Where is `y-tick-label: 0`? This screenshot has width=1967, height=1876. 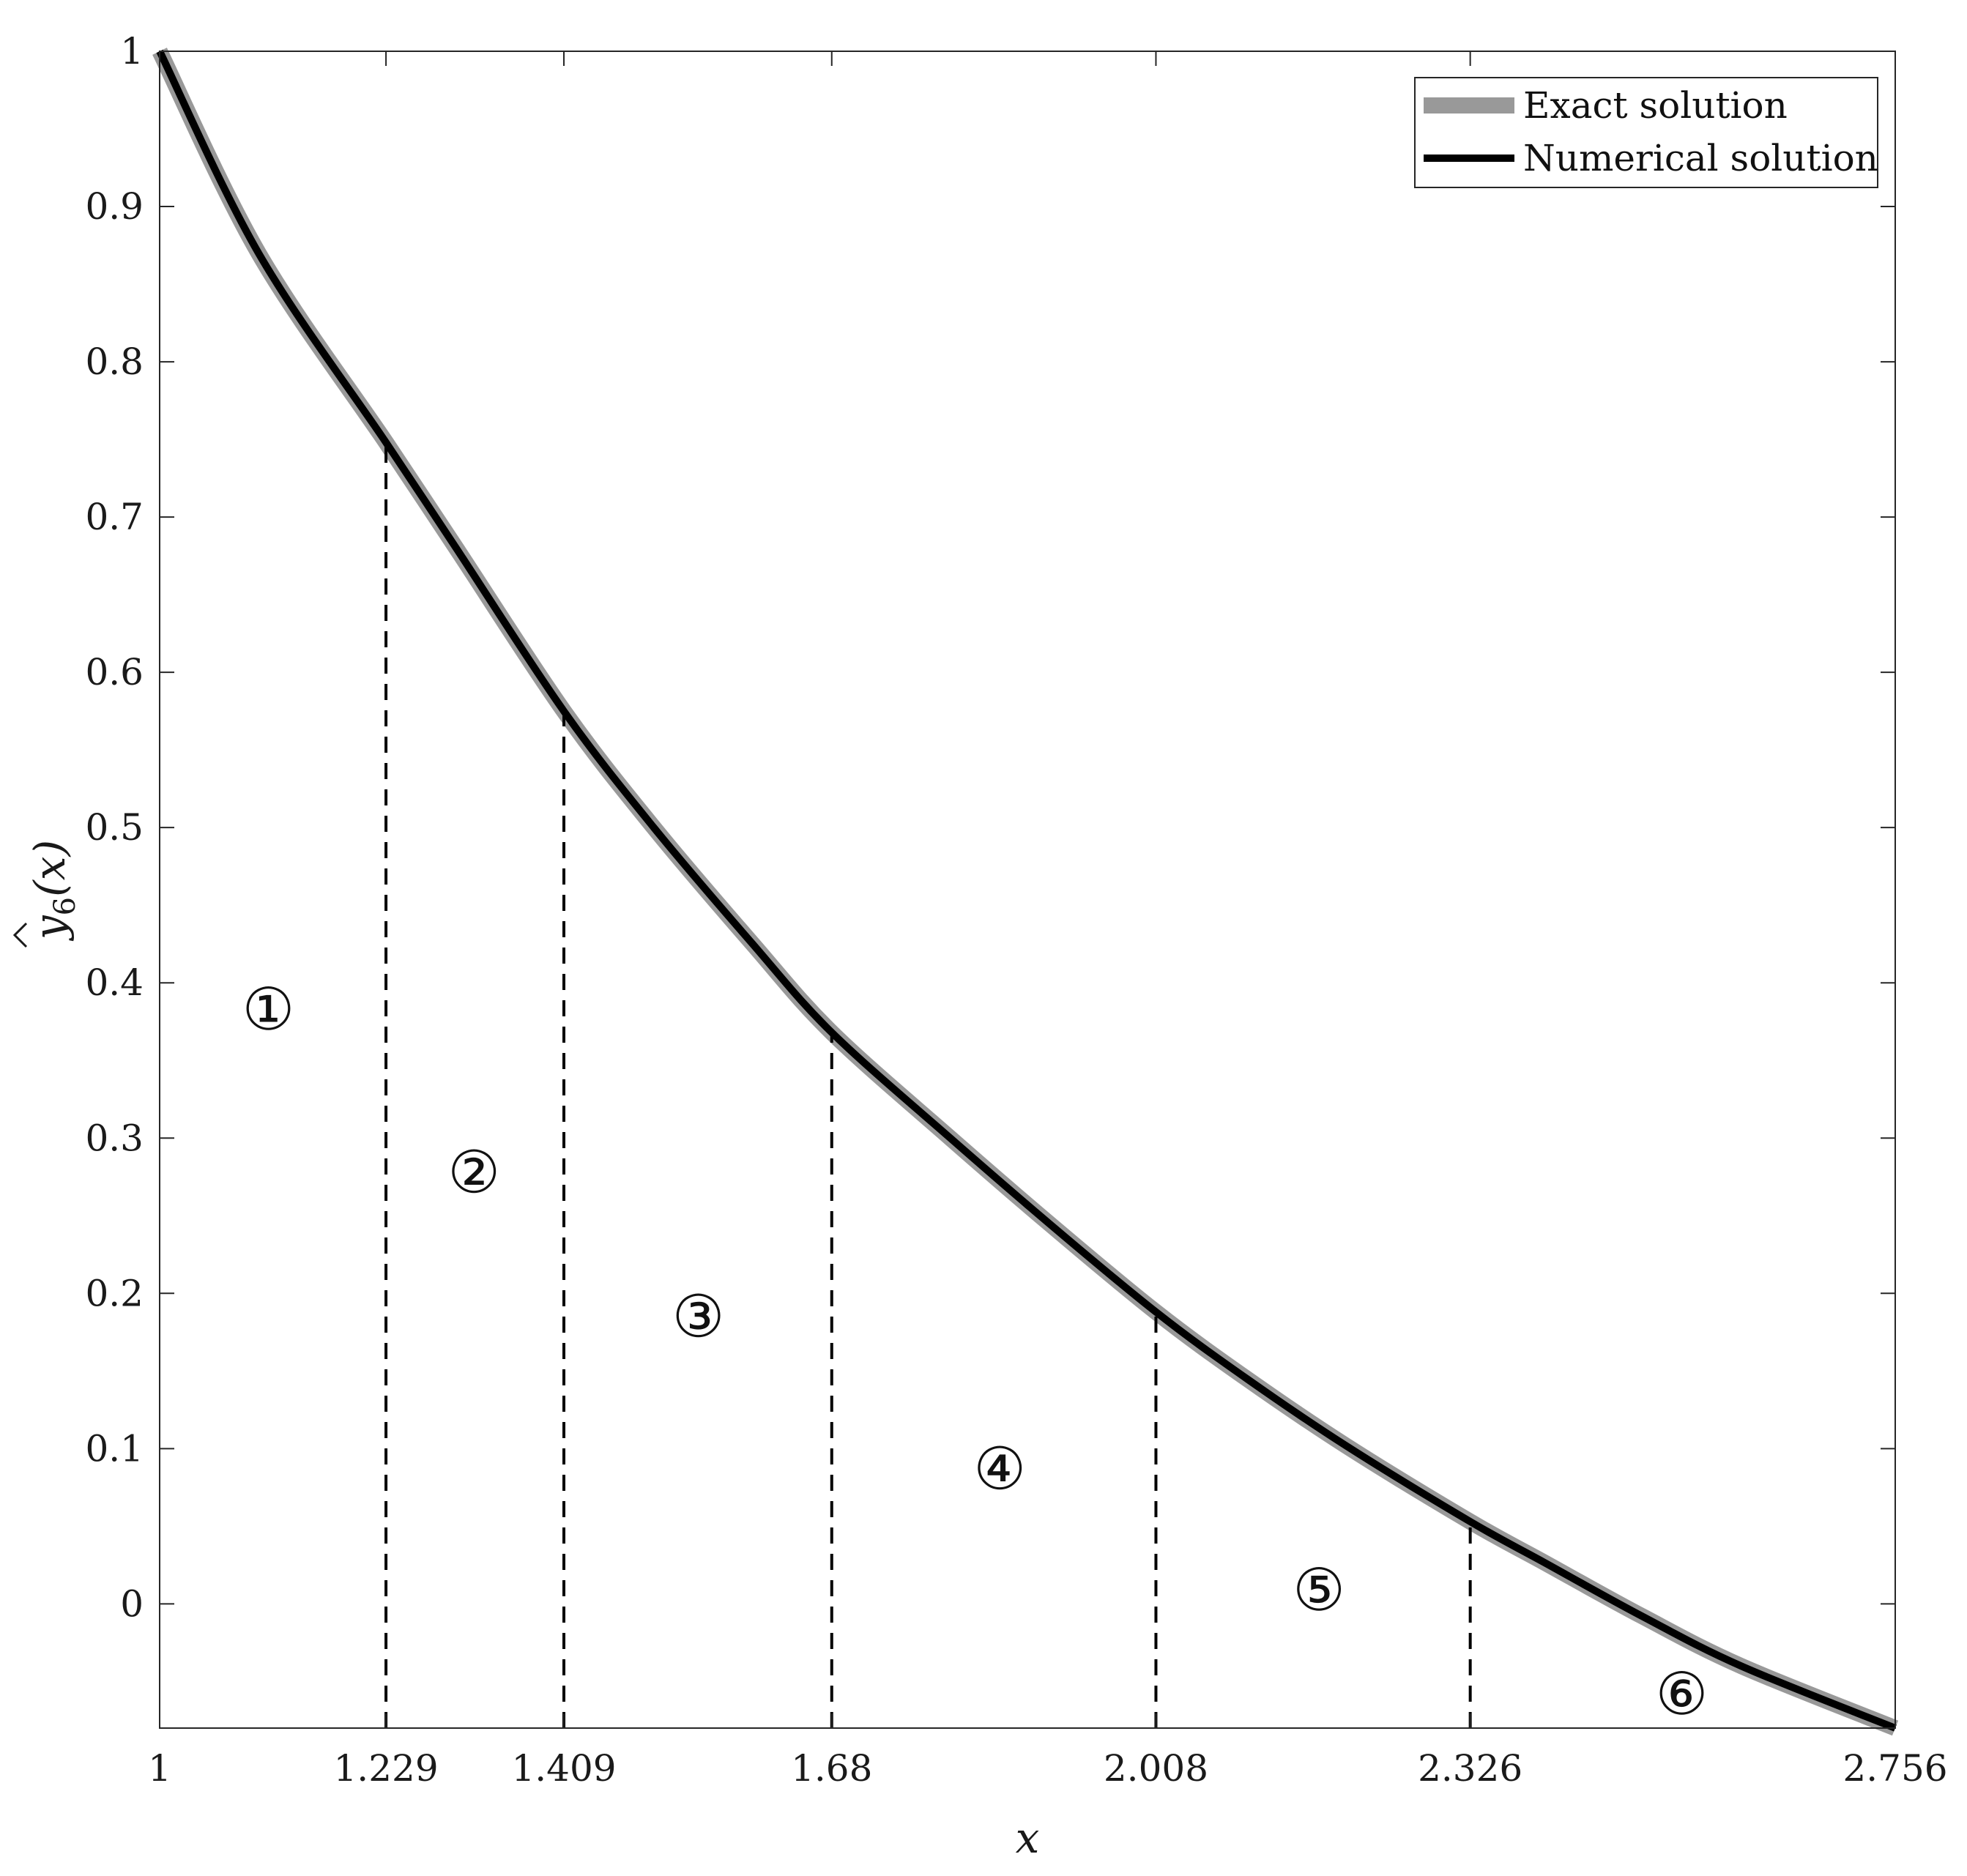 y-tick-label: 0 is located at coordinates (132, 1603).